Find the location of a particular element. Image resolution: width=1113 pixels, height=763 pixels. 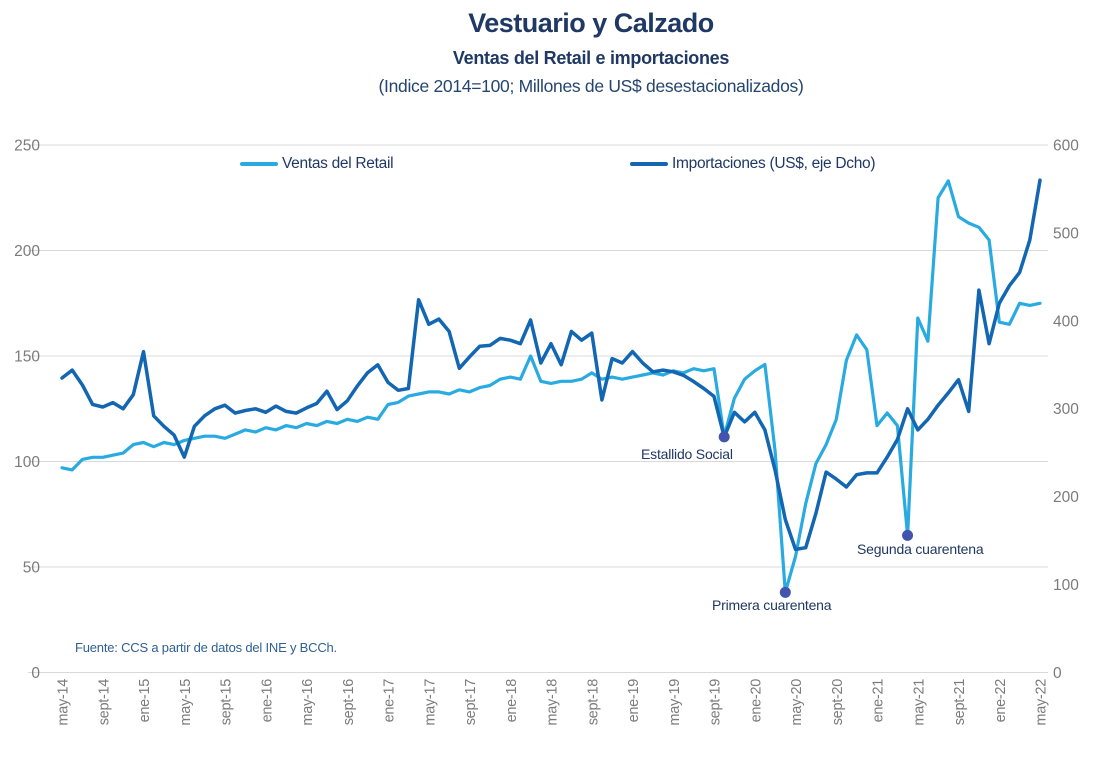

x-tick-label: ene-21 is located at coordinates (879, 701).